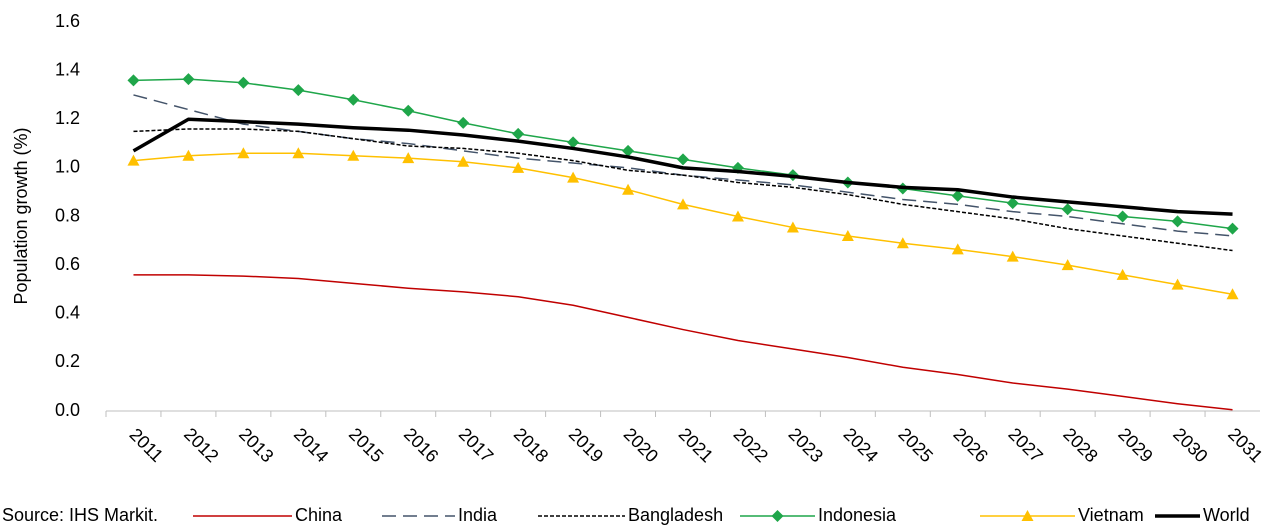 This screenshot has width=1281, height=529. I want to click on y-tick-label: 1.2, so click(67, 118).